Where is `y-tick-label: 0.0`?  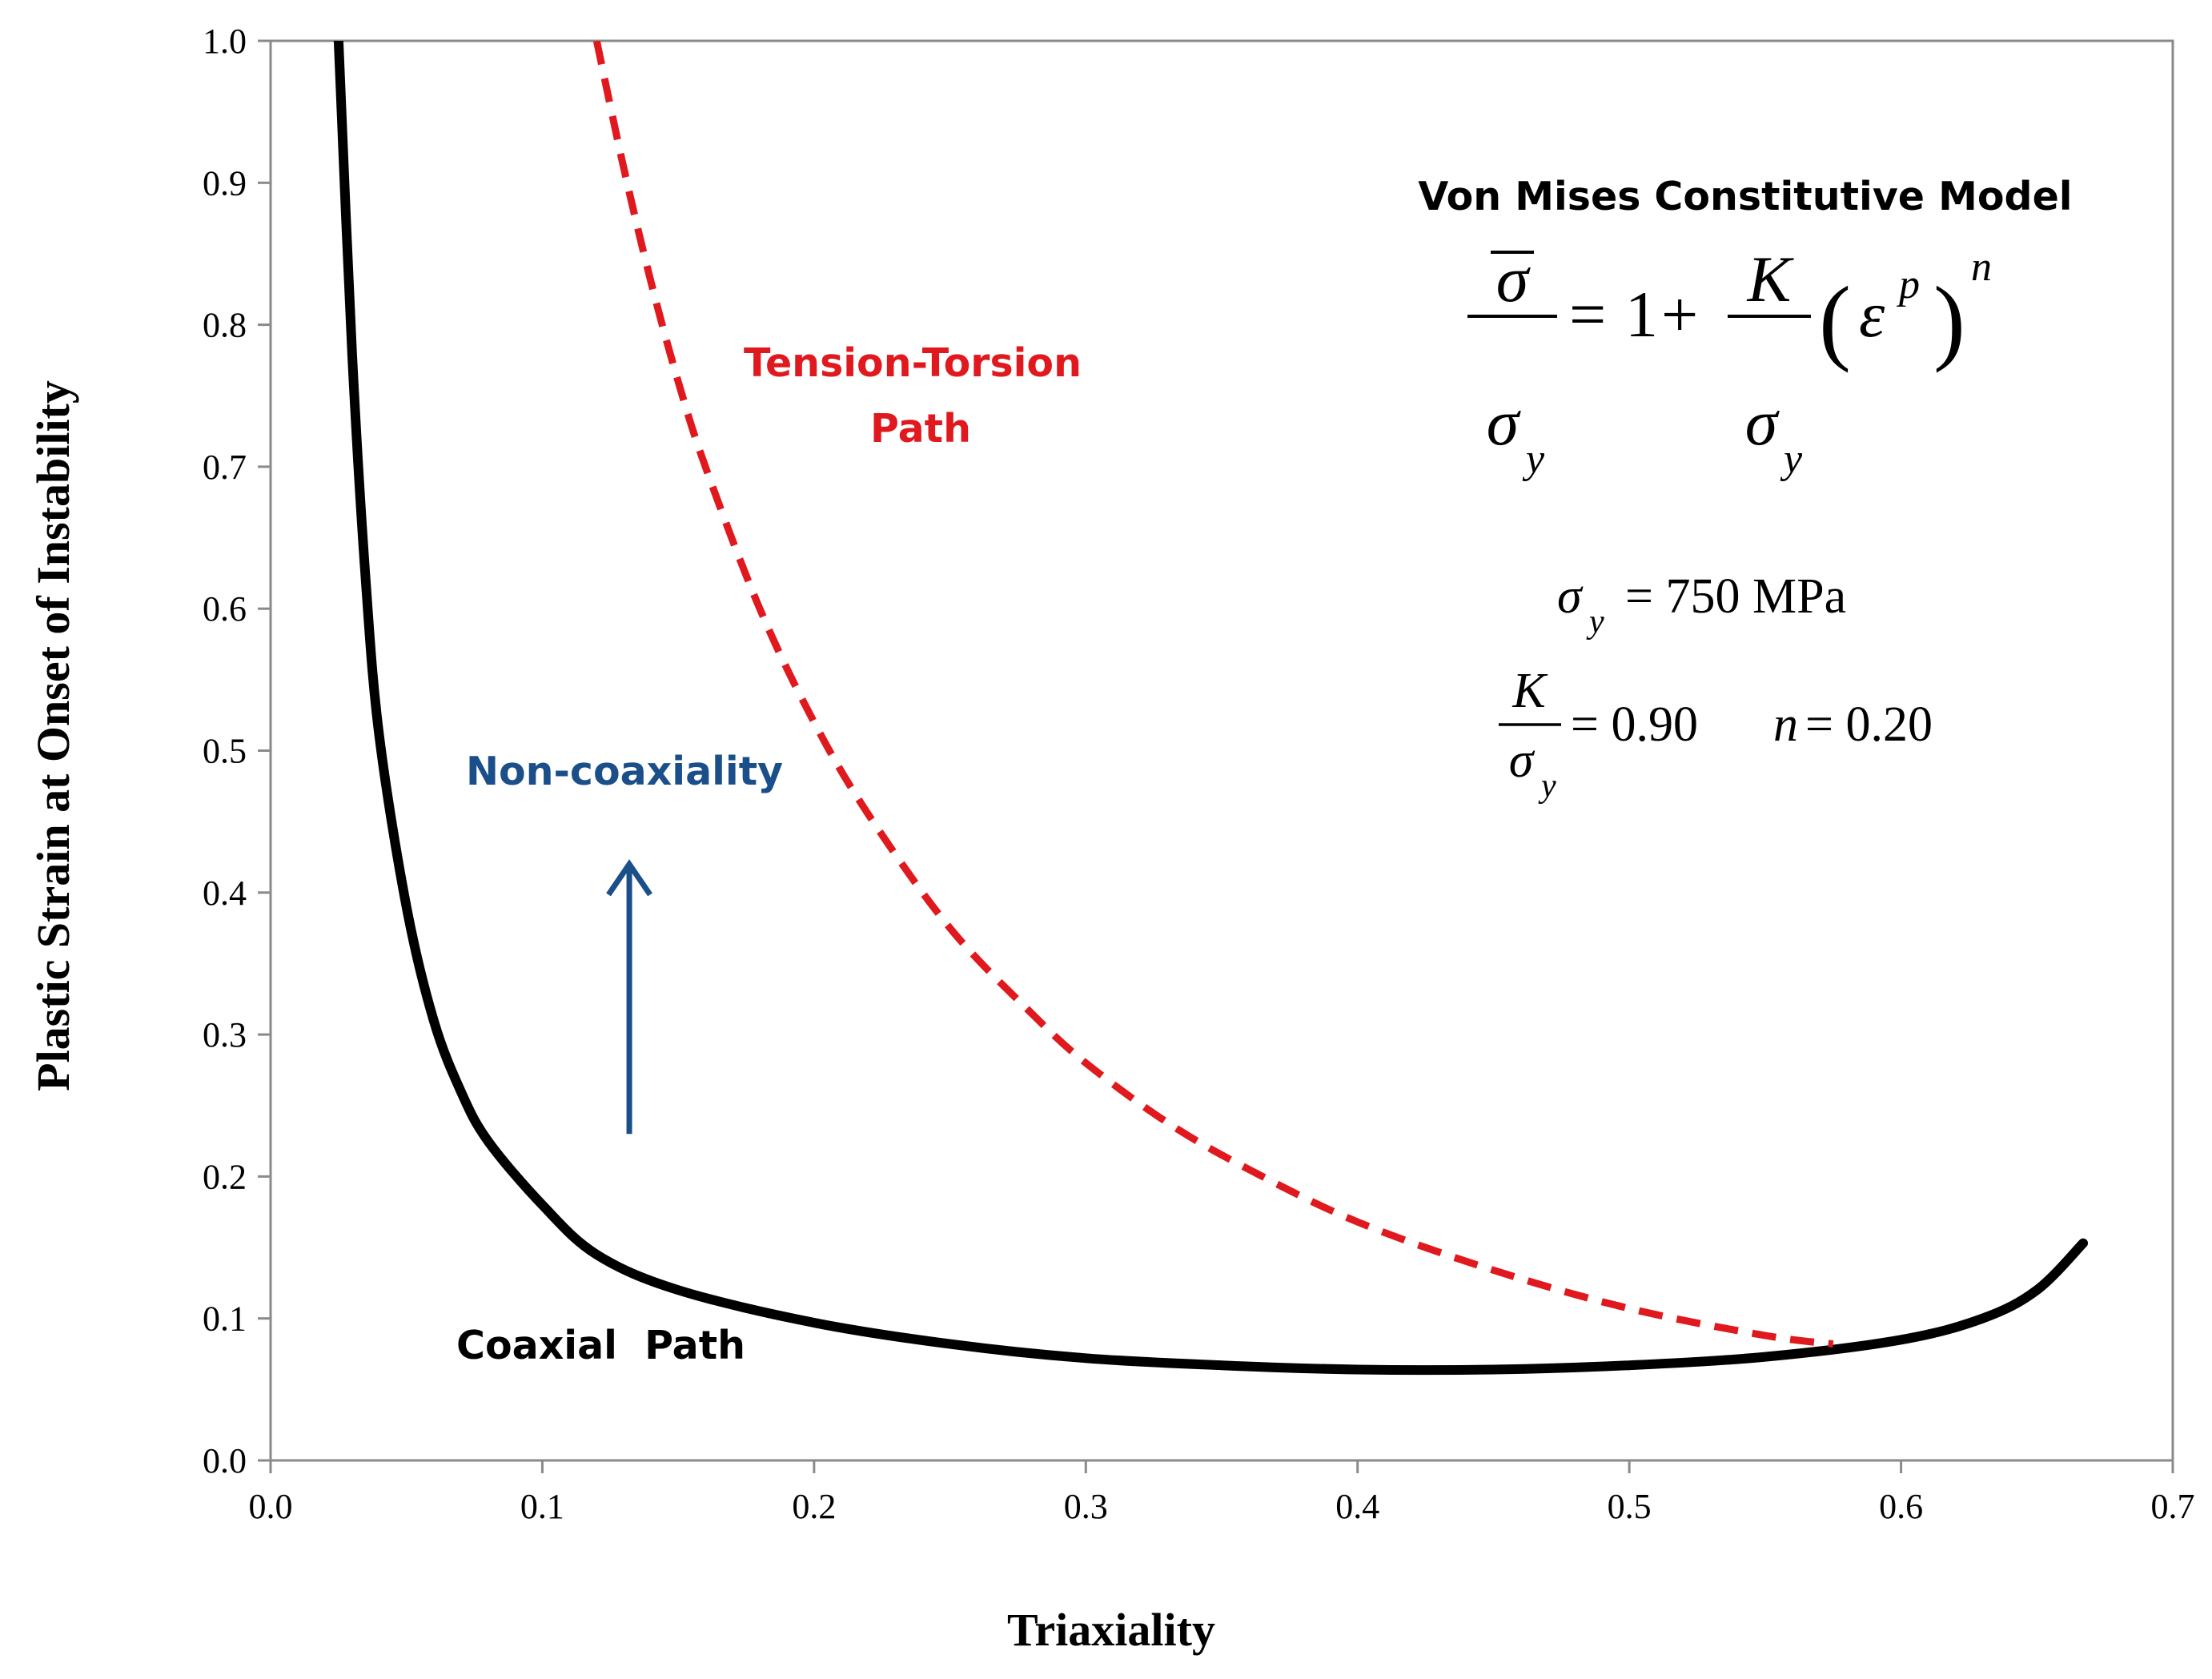
y-tick-label: 0.0 is located at coordinates (225, 1460).